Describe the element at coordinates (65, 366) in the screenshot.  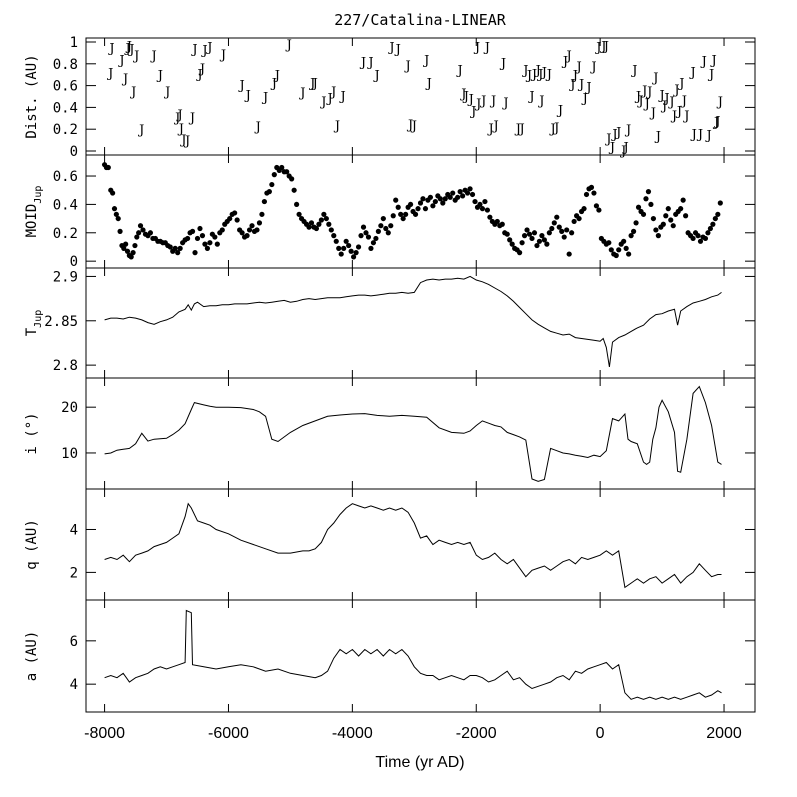
I see `y-tick-label: 2.8` at that location.